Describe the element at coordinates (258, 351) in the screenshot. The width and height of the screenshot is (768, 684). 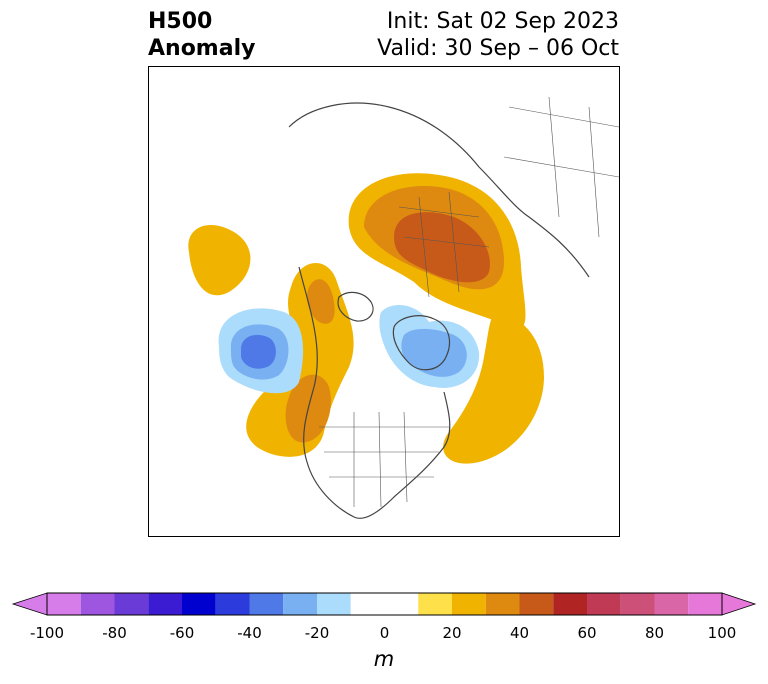
I see `anomaly-negative-pacific-inner` at that location.